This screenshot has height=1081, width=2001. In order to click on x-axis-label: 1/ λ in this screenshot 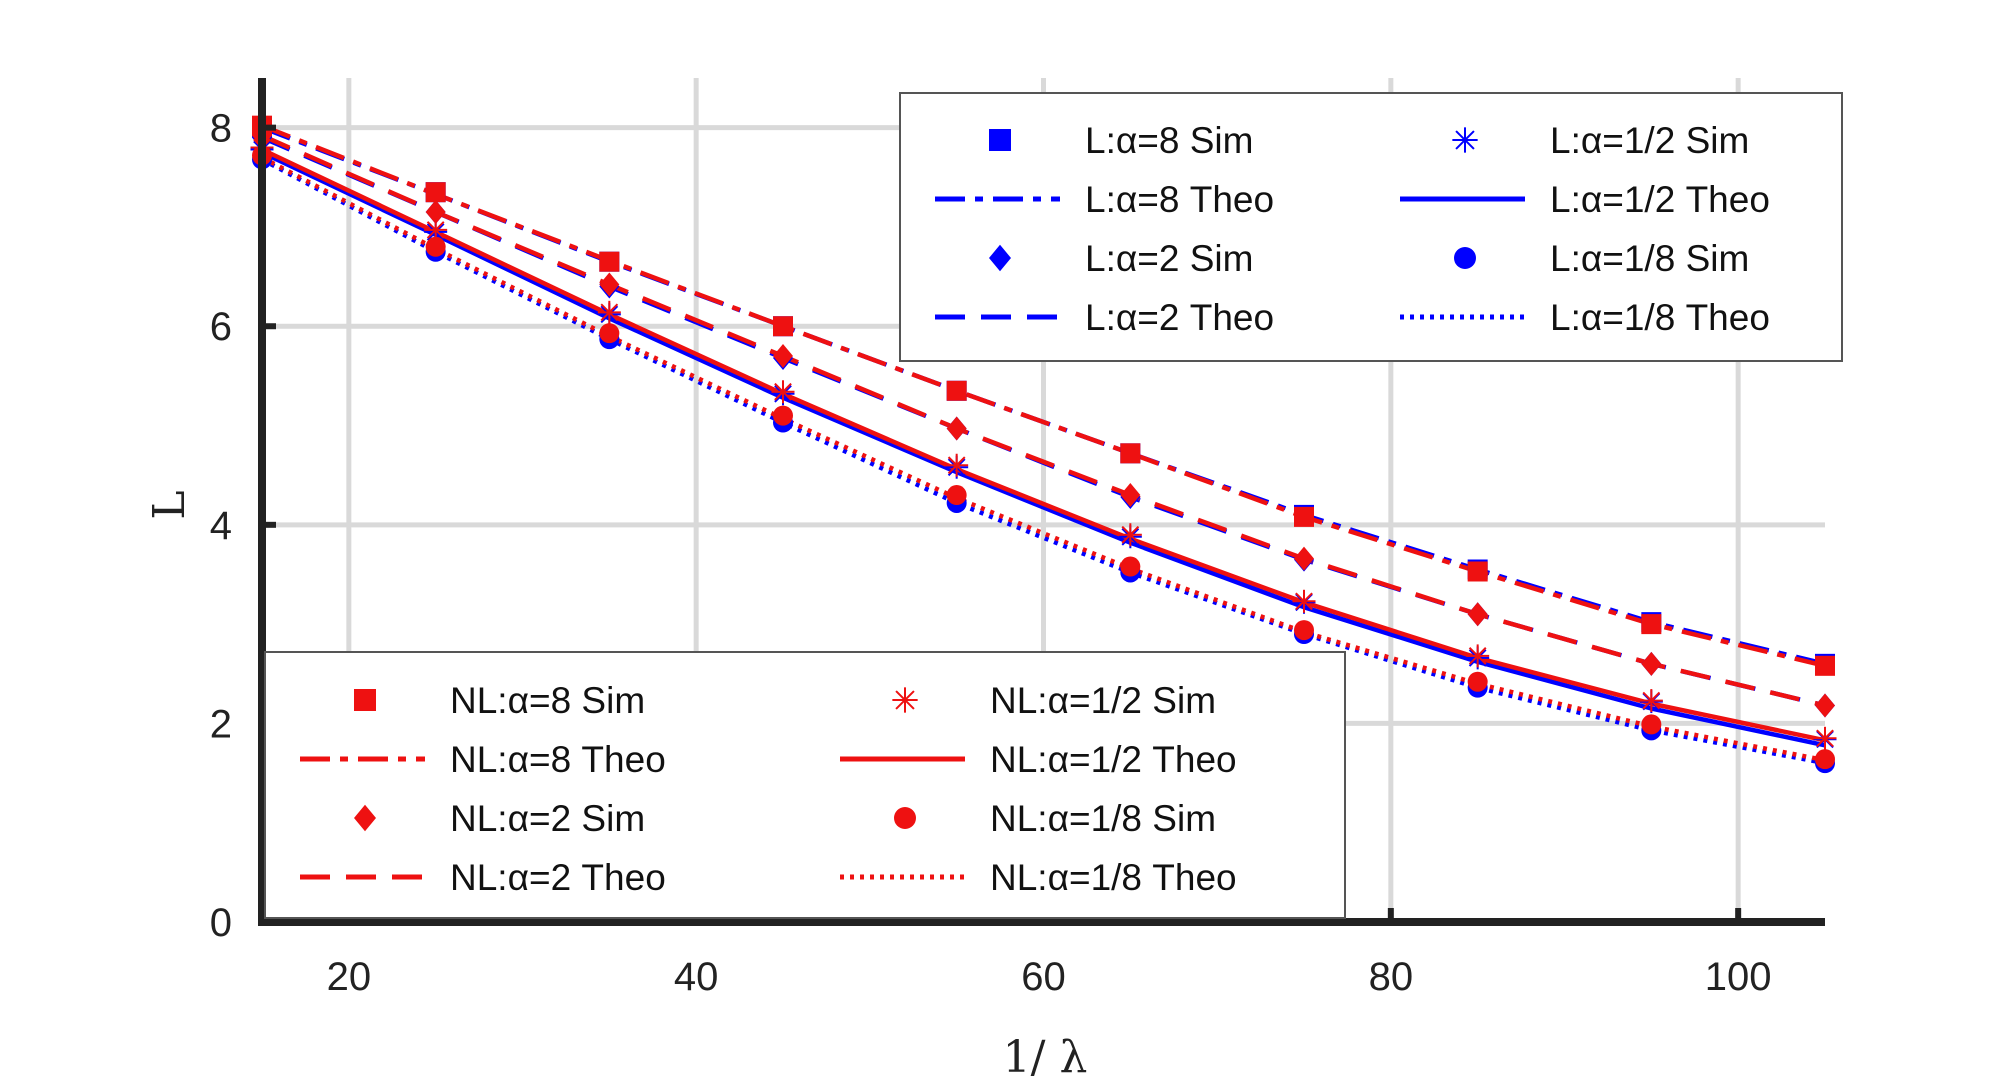, I will do `click(1045, 1056)`.